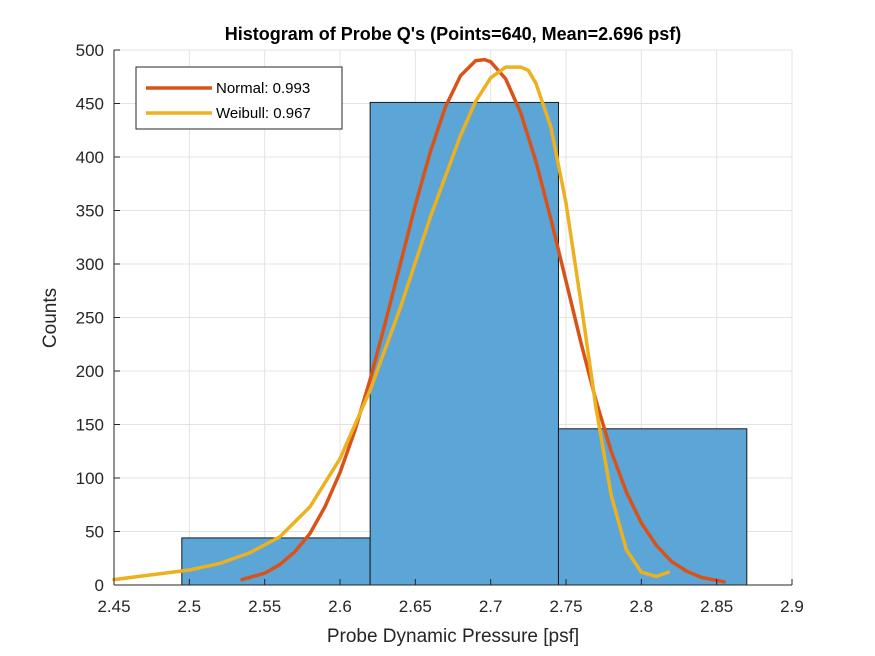 The width and height of the screenshot is (875, 656). Describe the element at coordinates (450, 606) in the screenshot. I see `x-tick-labels: 2.45 2.5 2.55 2.6 2.65 2.7 2.75 2.8 2.85 2.9` at that location.